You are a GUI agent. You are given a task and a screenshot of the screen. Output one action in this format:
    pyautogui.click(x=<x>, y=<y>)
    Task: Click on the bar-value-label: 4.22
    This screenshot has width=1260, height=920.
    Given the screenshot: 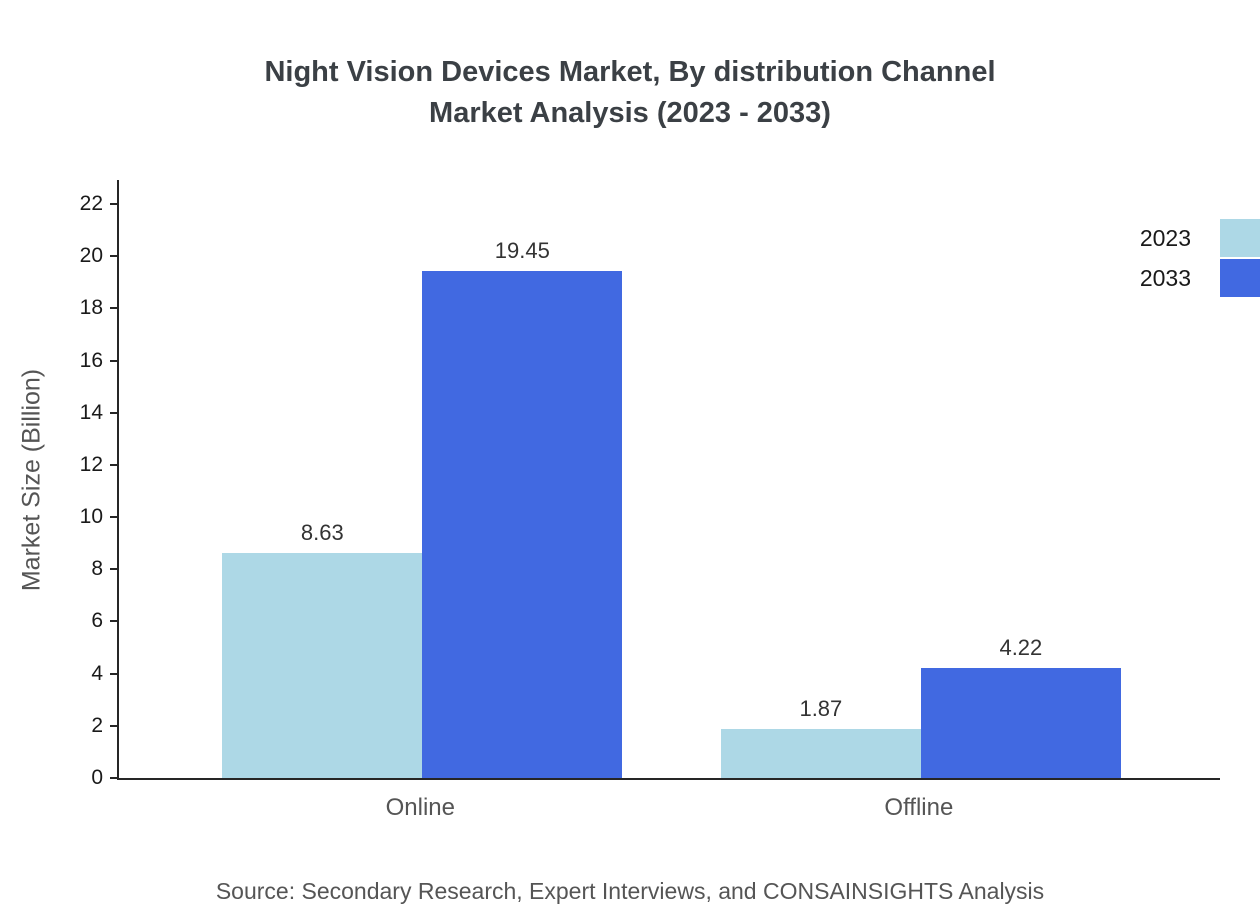 What is the action you would take?
    pyautogui.click(x=1021, y=647)
    